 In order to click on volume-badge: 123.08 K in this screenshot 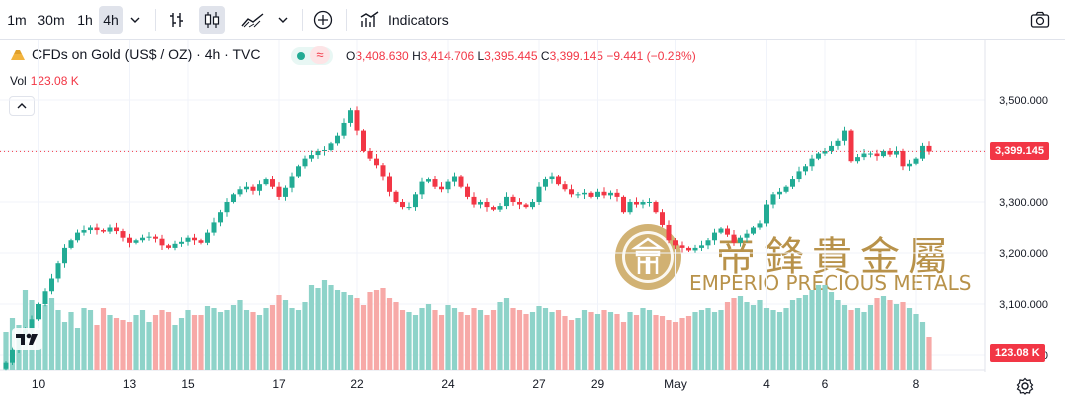, I will do `click(1017, 353)`.